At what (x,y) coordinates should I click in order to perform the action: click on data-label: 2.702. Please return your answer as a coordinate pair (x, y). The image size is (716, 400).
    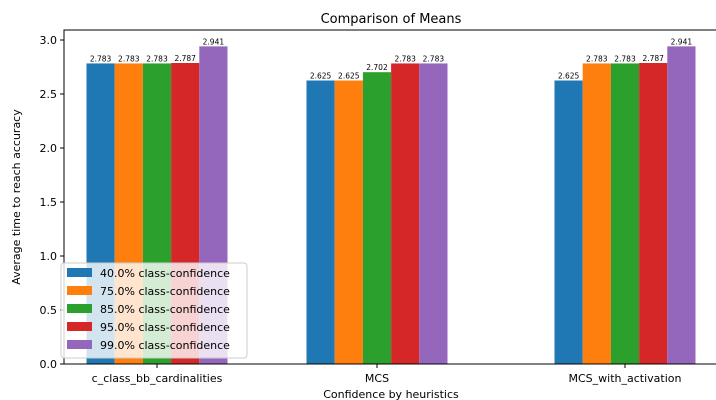
    Looking at the image, I should click on (377, 67).